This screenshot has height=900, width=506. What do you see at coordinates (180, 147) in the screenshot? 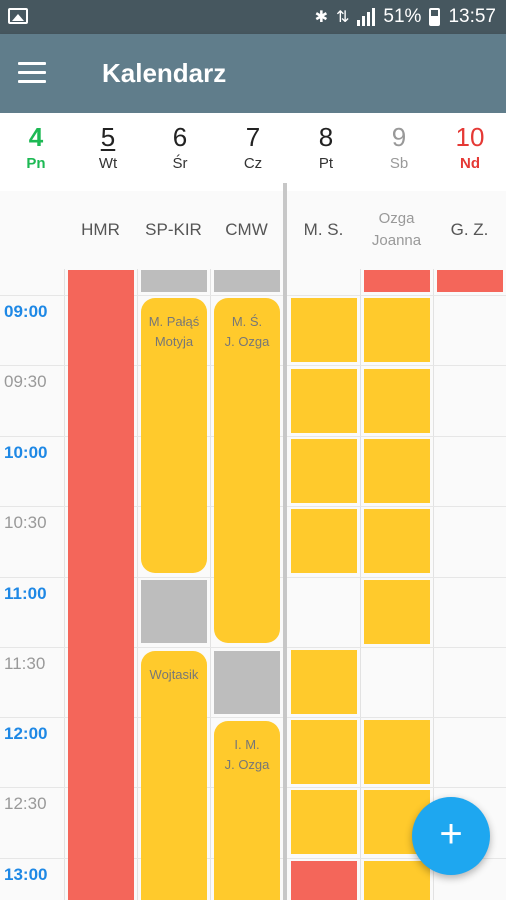
I see `day-wednesday: 6 Śr` at bounding box center [180, 147].